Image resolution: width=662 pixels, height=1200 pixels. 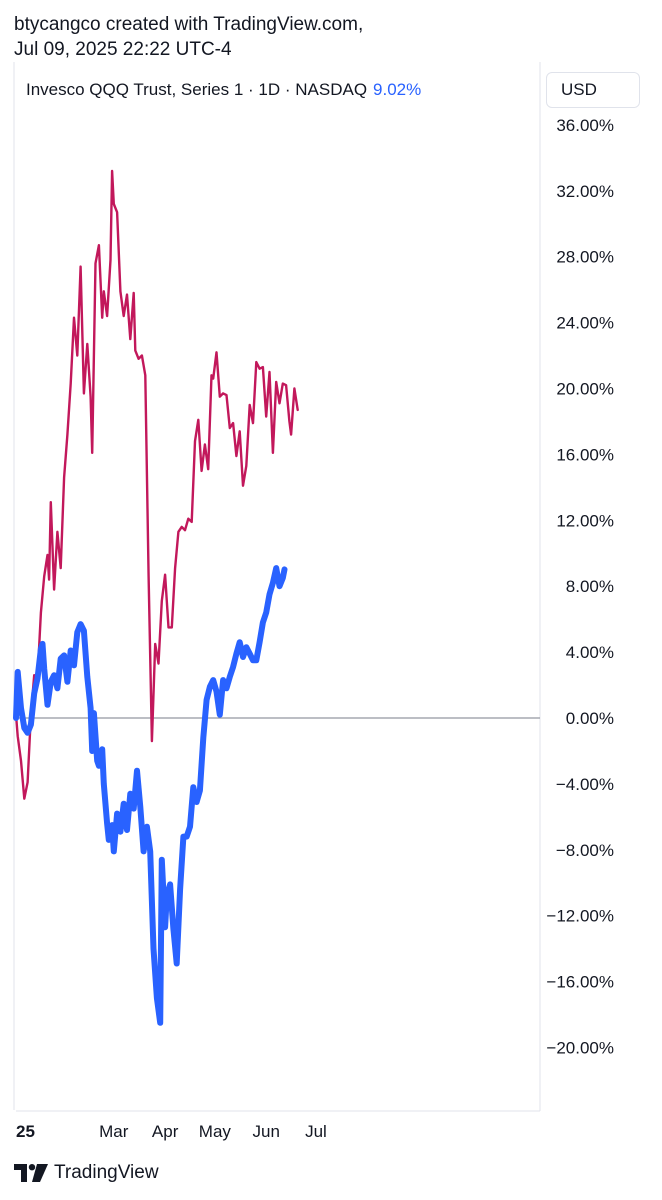 What do you see at coordinates (215, 1131) in the screenshot?
I see `x-tick-label: May` at bounding box center [215, 1131].